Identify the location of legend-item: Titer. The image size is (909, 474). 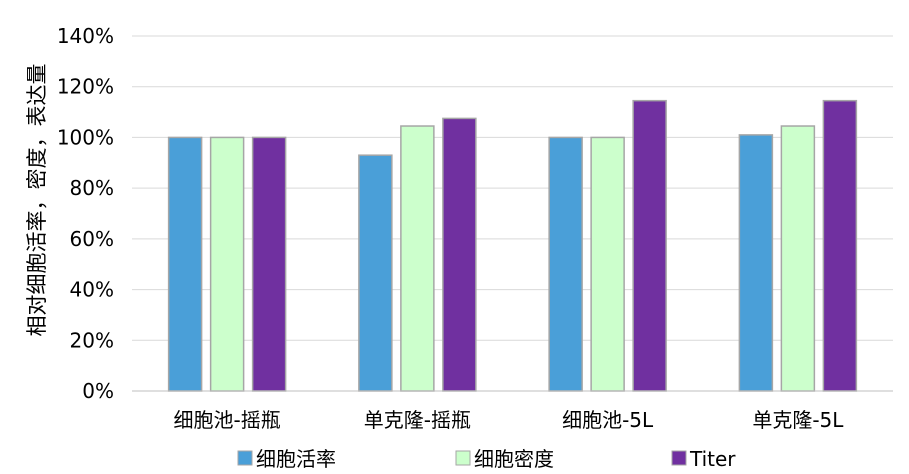
(703, 459).